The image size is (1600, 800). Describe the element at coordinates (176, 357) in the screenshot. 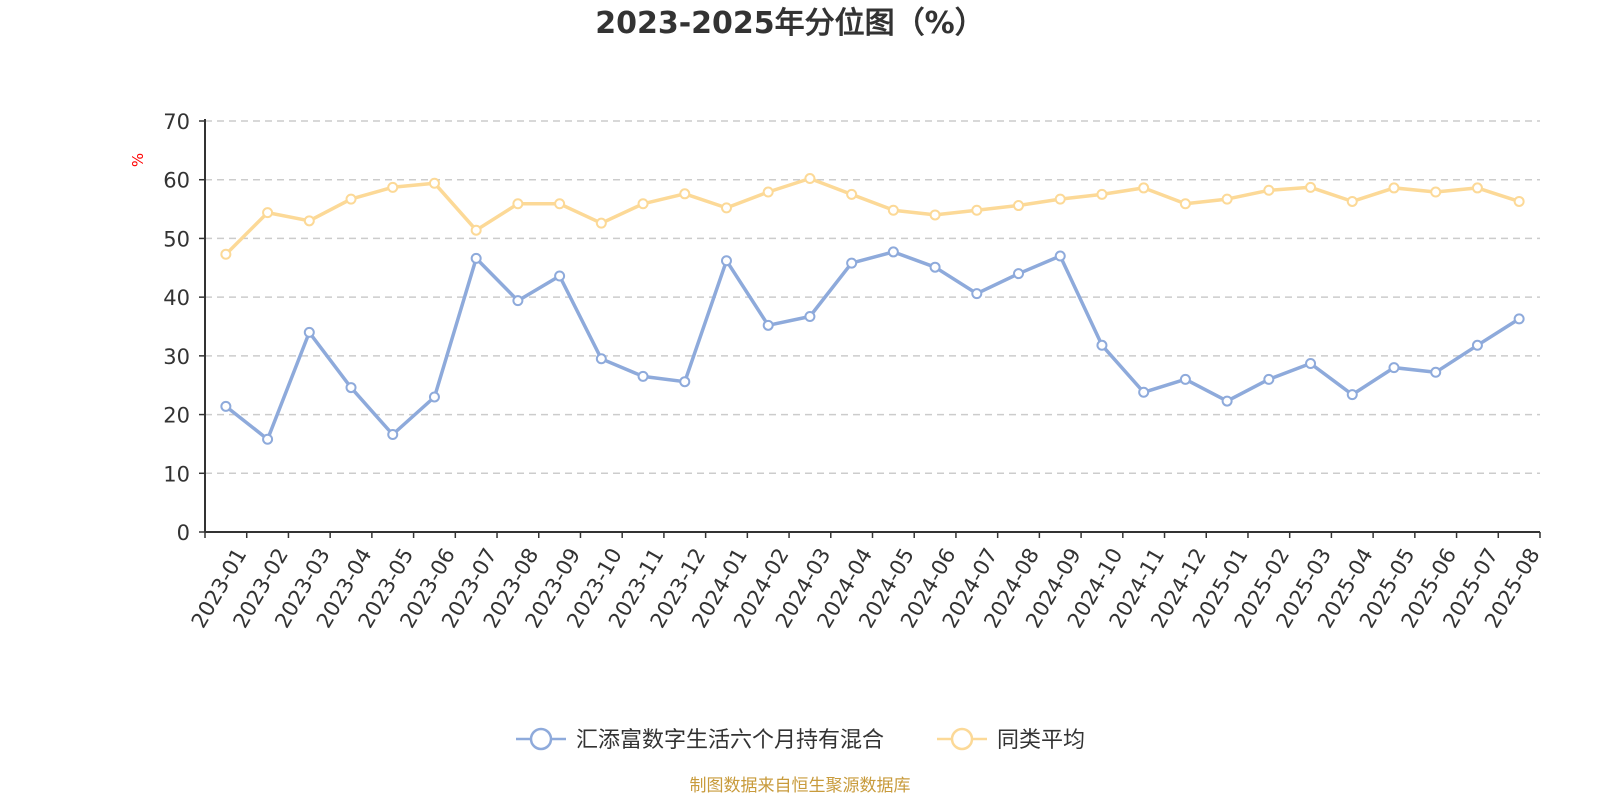

I see `y-tick-label: 30` at that location.